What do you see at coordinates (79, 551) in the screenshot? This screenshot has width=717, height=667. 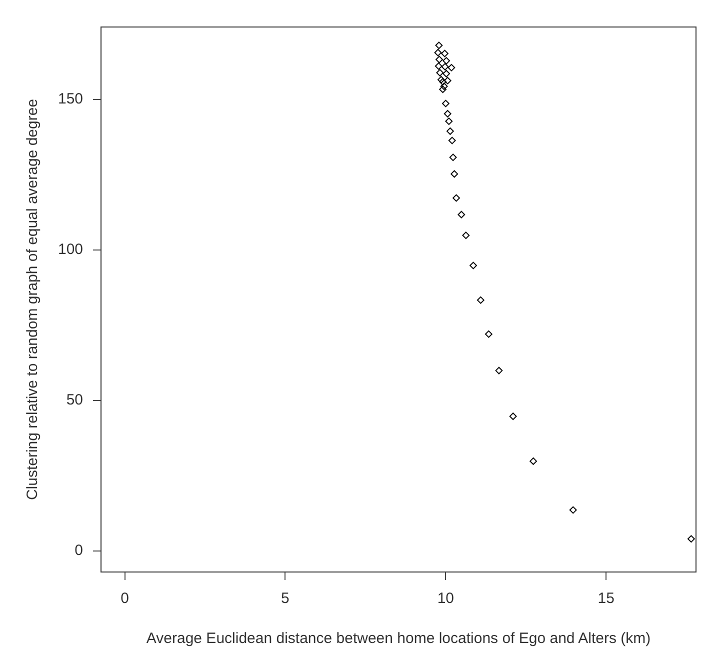 I see `y-tick-label: 0` at bounding box center [79, 551].